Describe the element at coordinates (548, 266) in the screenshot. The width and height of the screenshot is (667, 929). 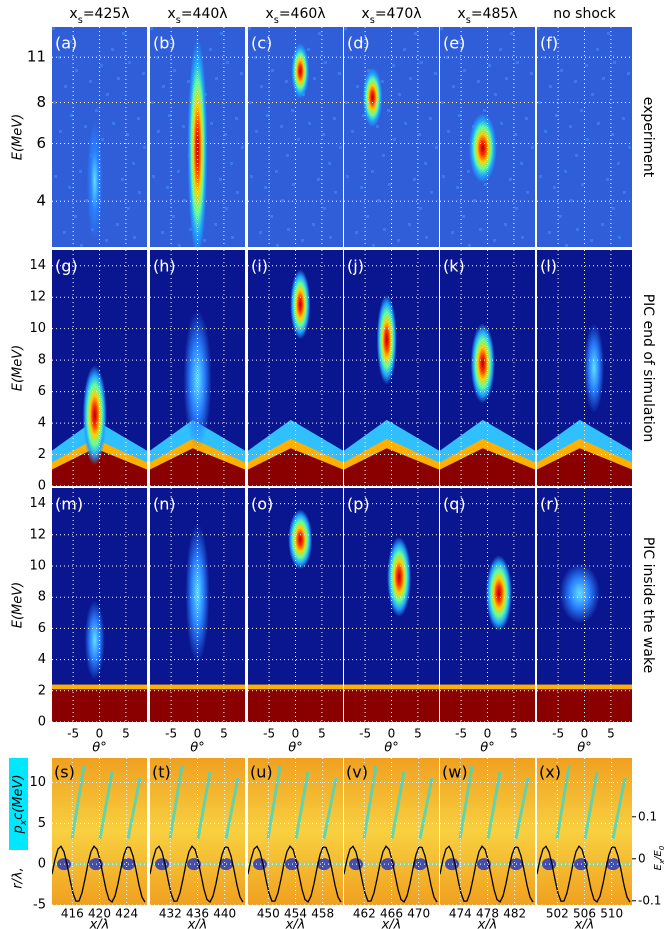
I see `panel-label: (l)` at that location.